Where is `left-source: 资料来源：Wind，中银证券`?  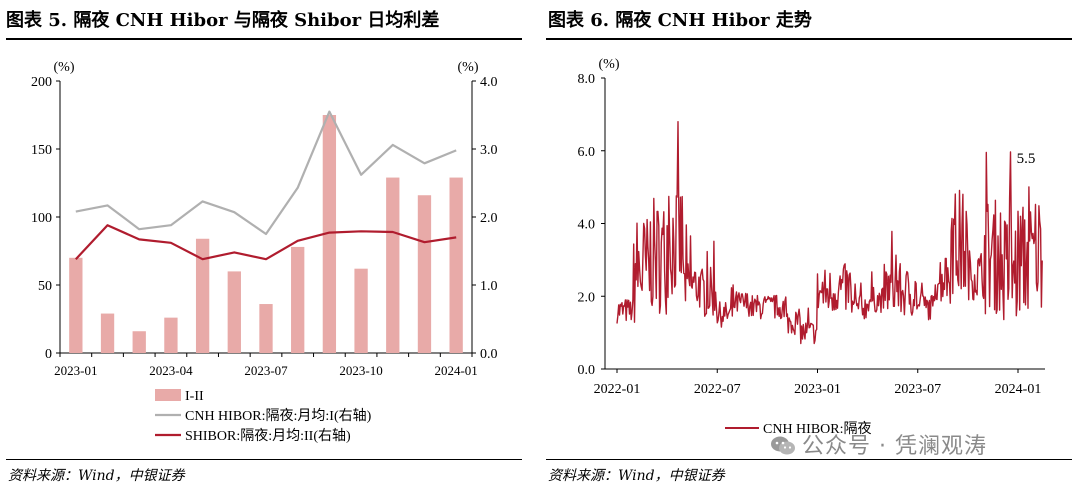
left-source: 资料来源：Wind，中银证券 is located at coordinates (96, 476).